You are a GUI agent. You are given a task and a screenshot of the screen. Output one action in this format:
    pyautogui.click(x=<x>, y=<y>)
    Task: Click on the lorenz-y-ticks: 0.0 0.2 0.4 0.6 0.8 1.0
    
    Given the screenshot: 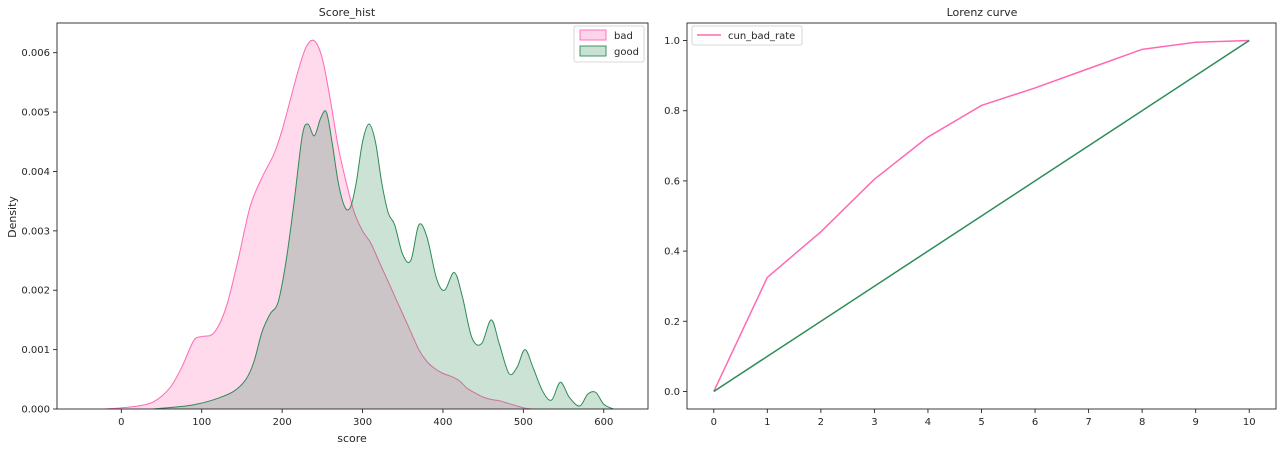 What is the action you would take?
    pyautogui.click(x=675, y=217)
    